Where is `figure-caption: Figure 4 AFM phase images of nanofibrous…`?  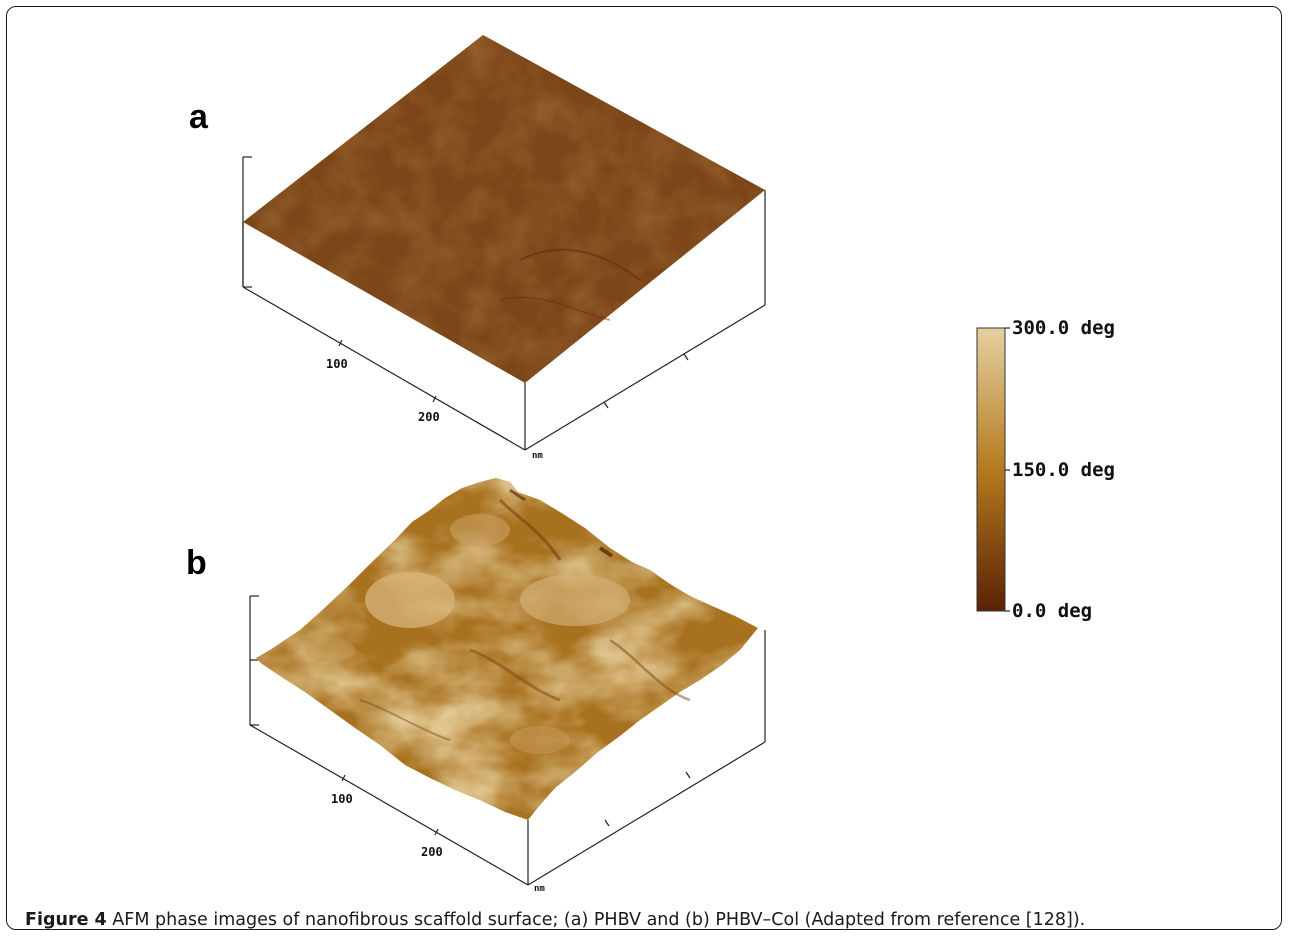
figure-caption: Figure 4 AFM phase images of nanofibrous… is located at coordinates (555, 920).